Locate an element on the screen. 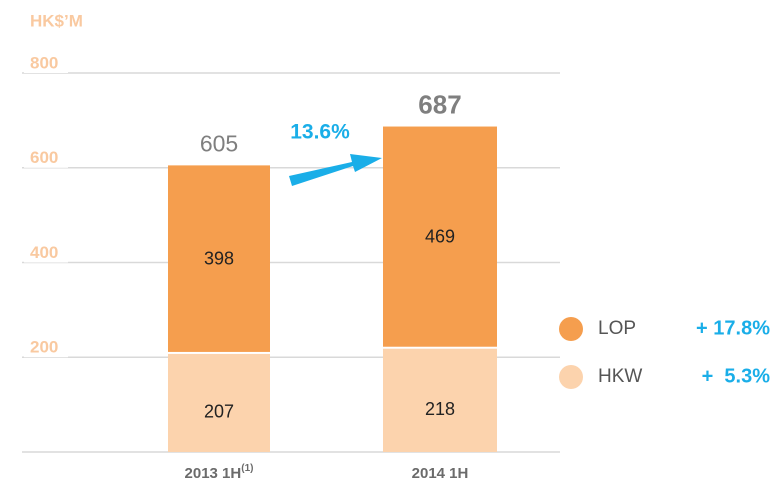 This screenshot has width=775, height=490. category: 2014 1H is located at coordinates (440, 473).